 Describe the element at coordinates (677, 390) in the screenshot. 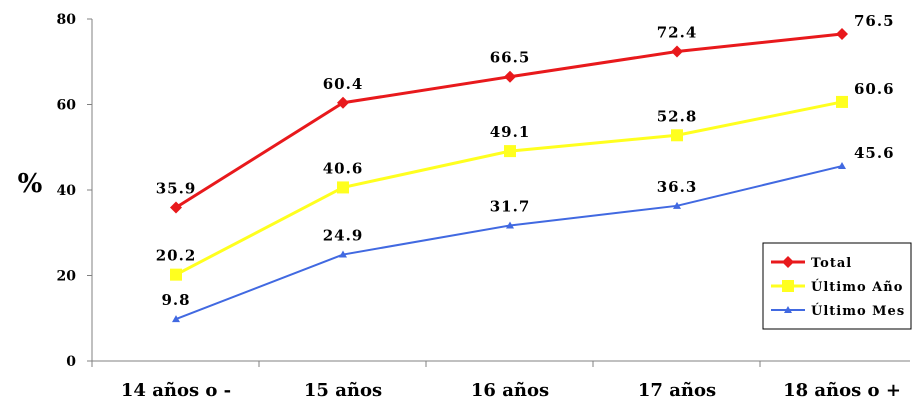

I see `x-tick-label: 17 años` at that location.